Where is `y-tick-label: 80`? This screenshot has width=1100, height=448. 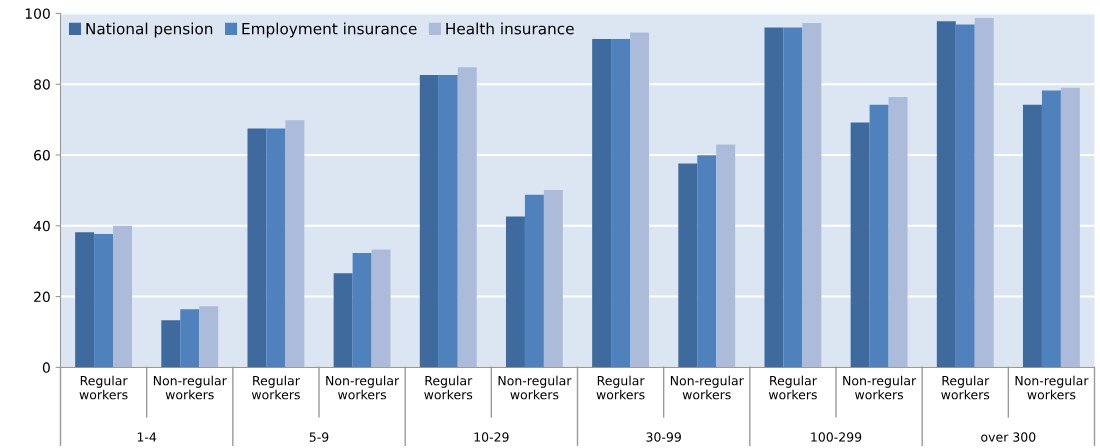
y-tick-label: 80 is located at coordinates (42, 84).